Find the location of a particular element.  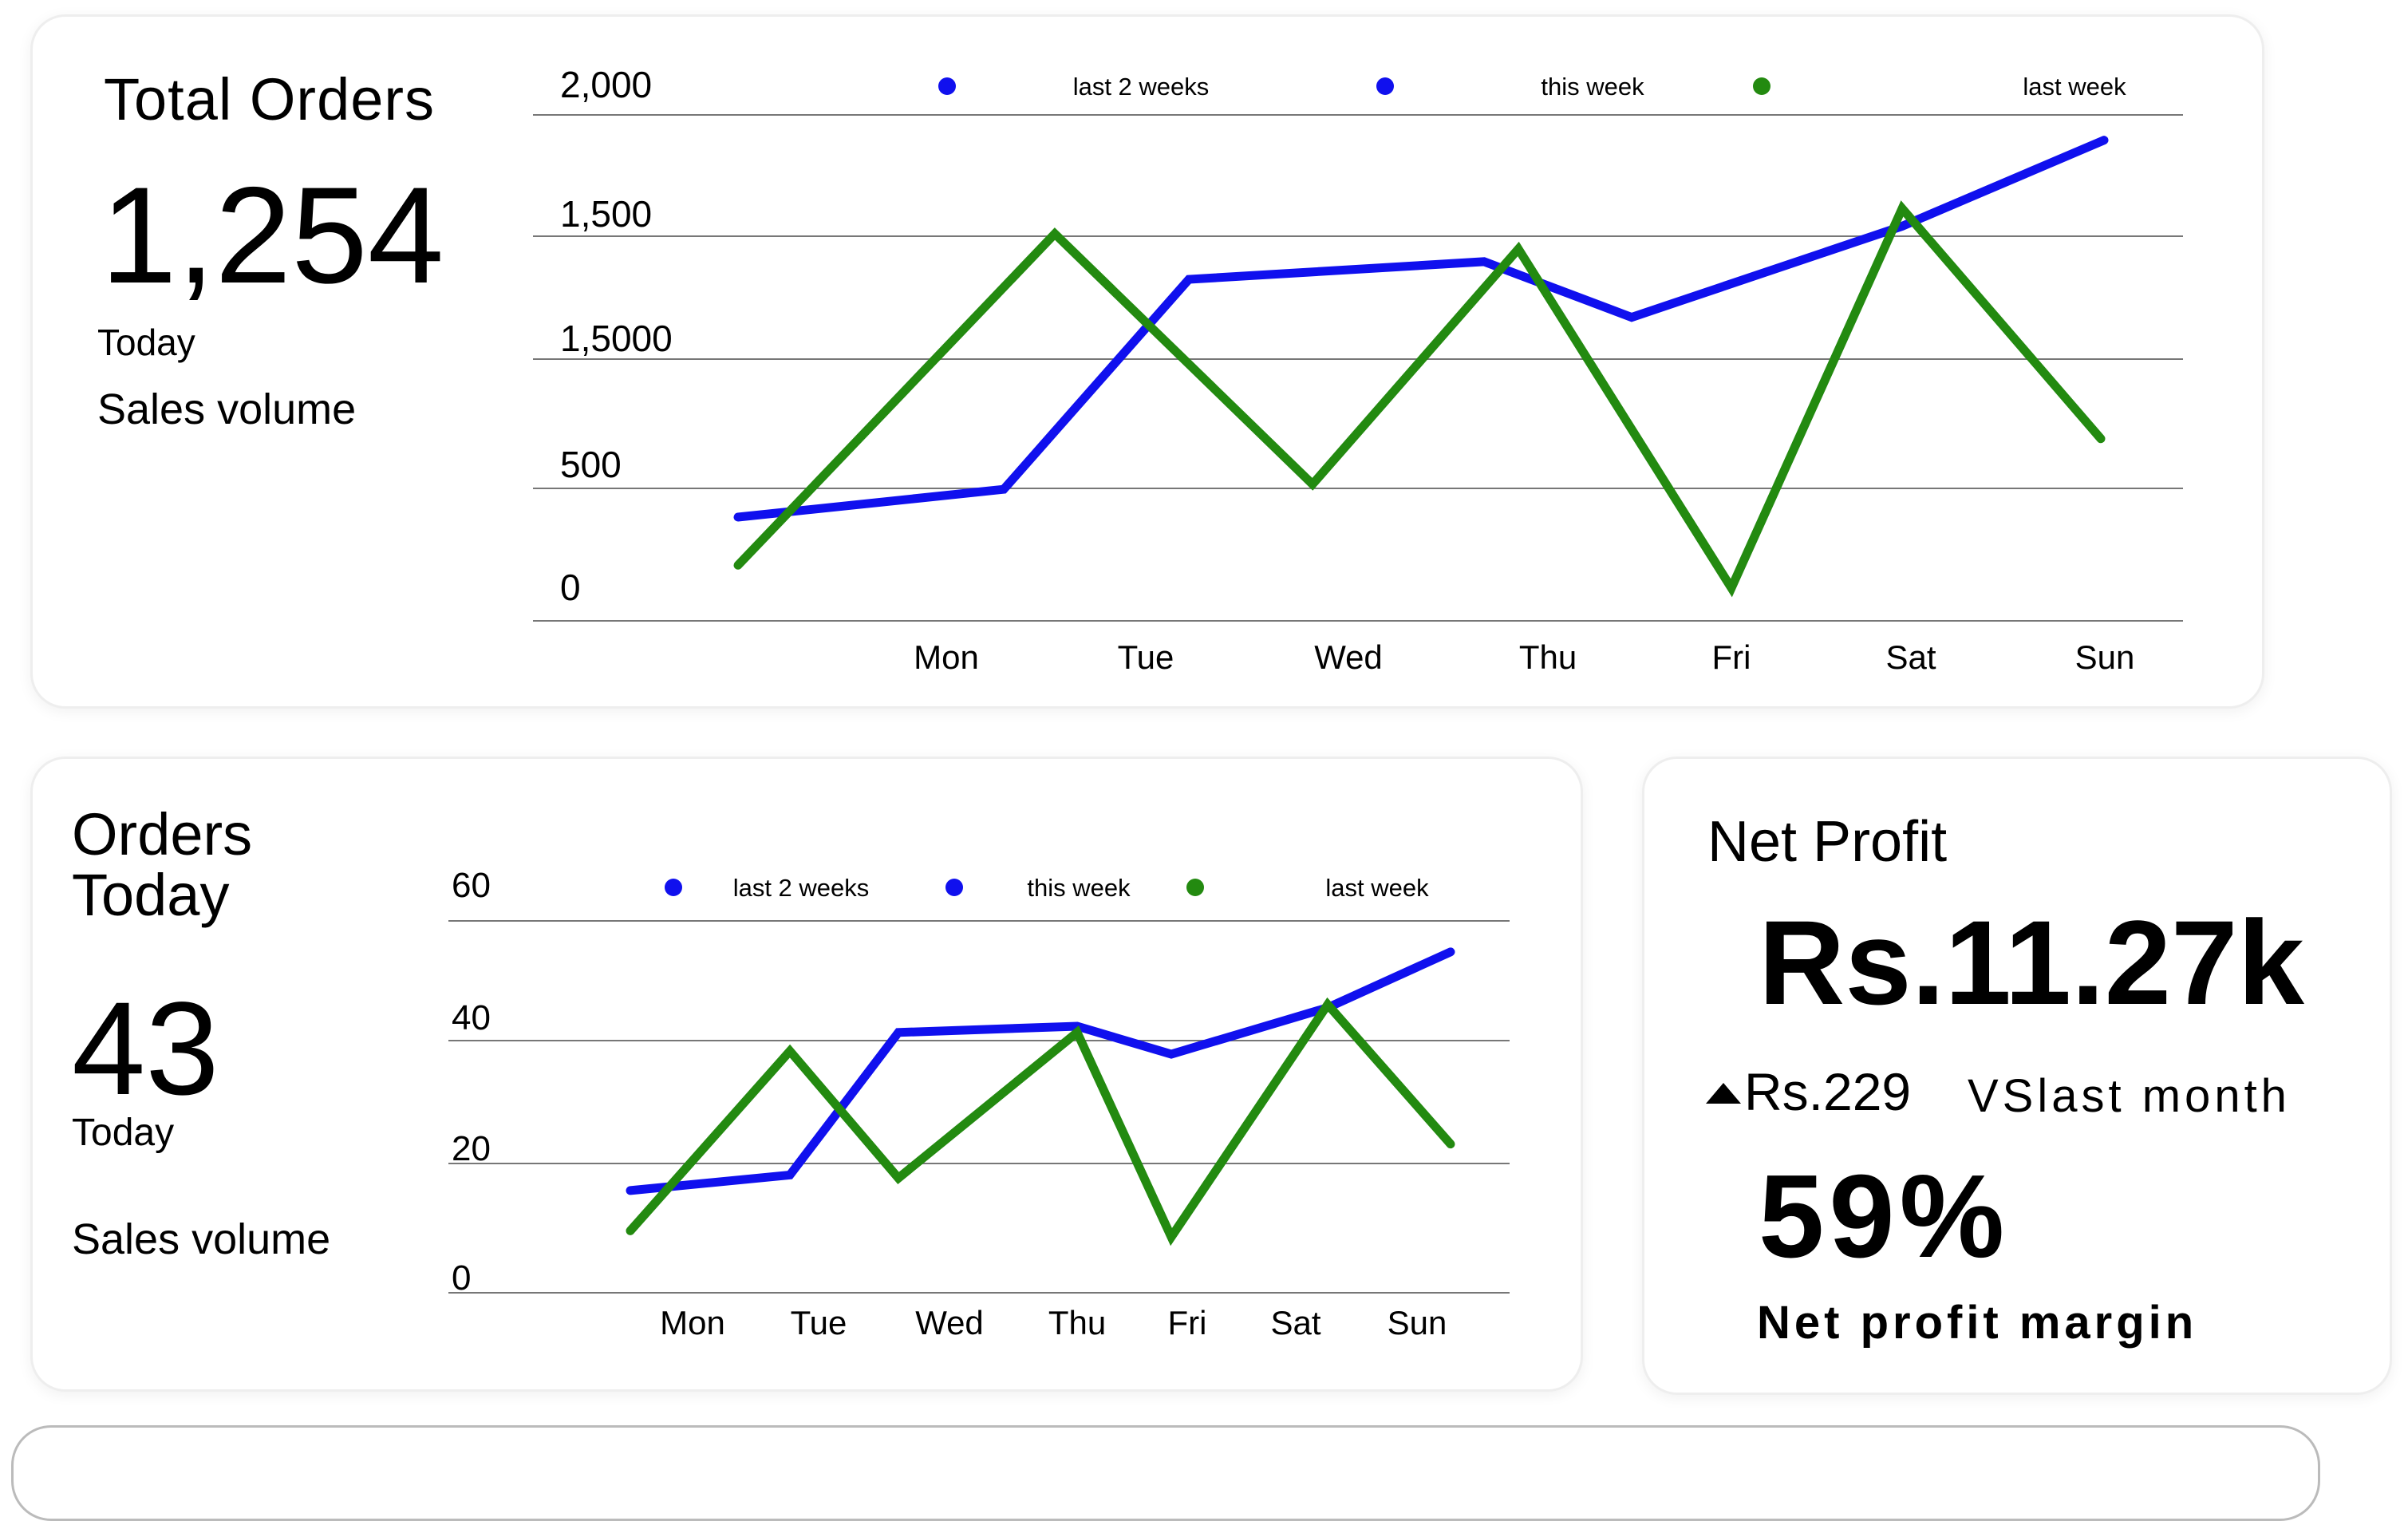

up-arrow-icon is located at coordinates (1723, 1093).